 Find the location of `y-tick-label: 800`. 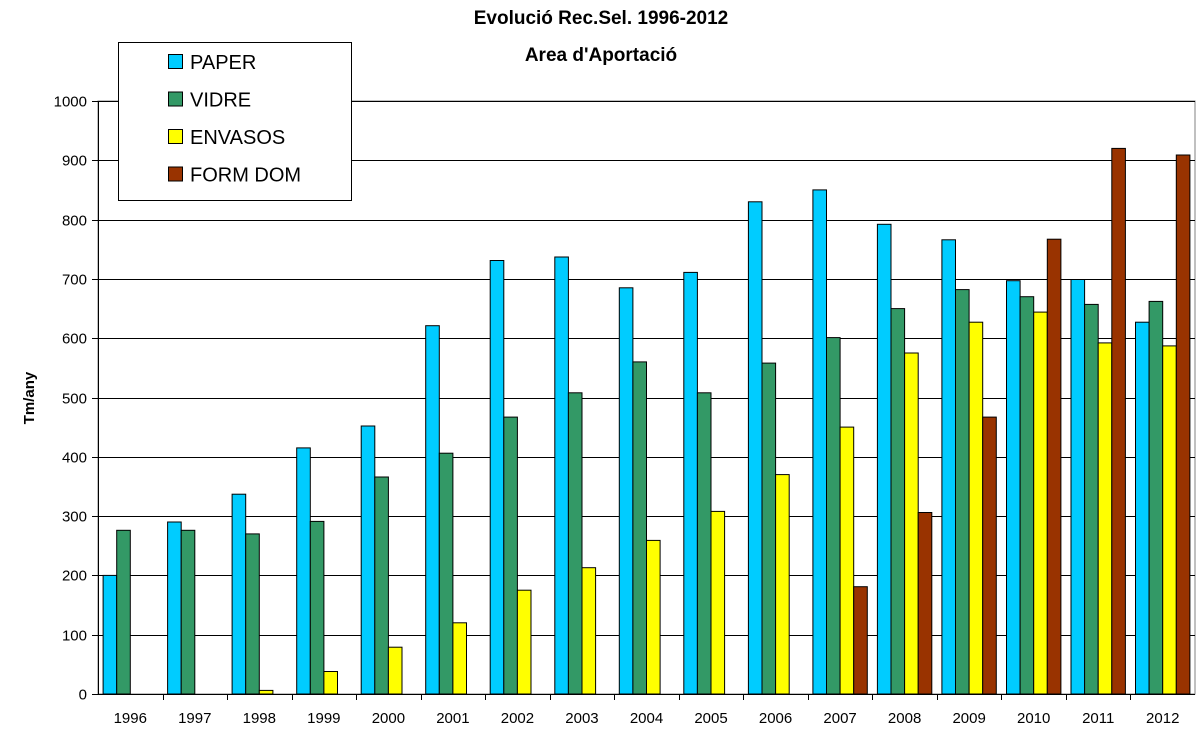

y-tick-label: 800 is located at coordinates (74, 221).